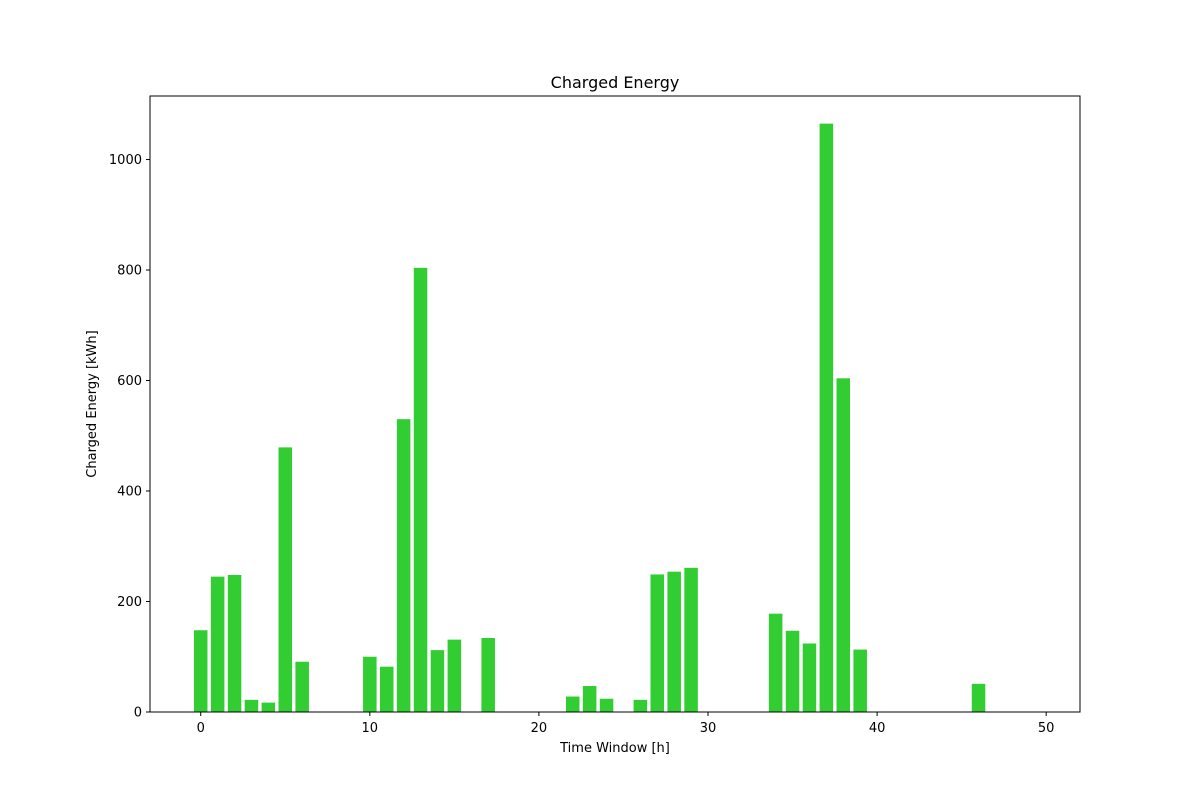  I want to click on y-axis-ticks: 0 200 400 600 800 1000, so click(129, 437).